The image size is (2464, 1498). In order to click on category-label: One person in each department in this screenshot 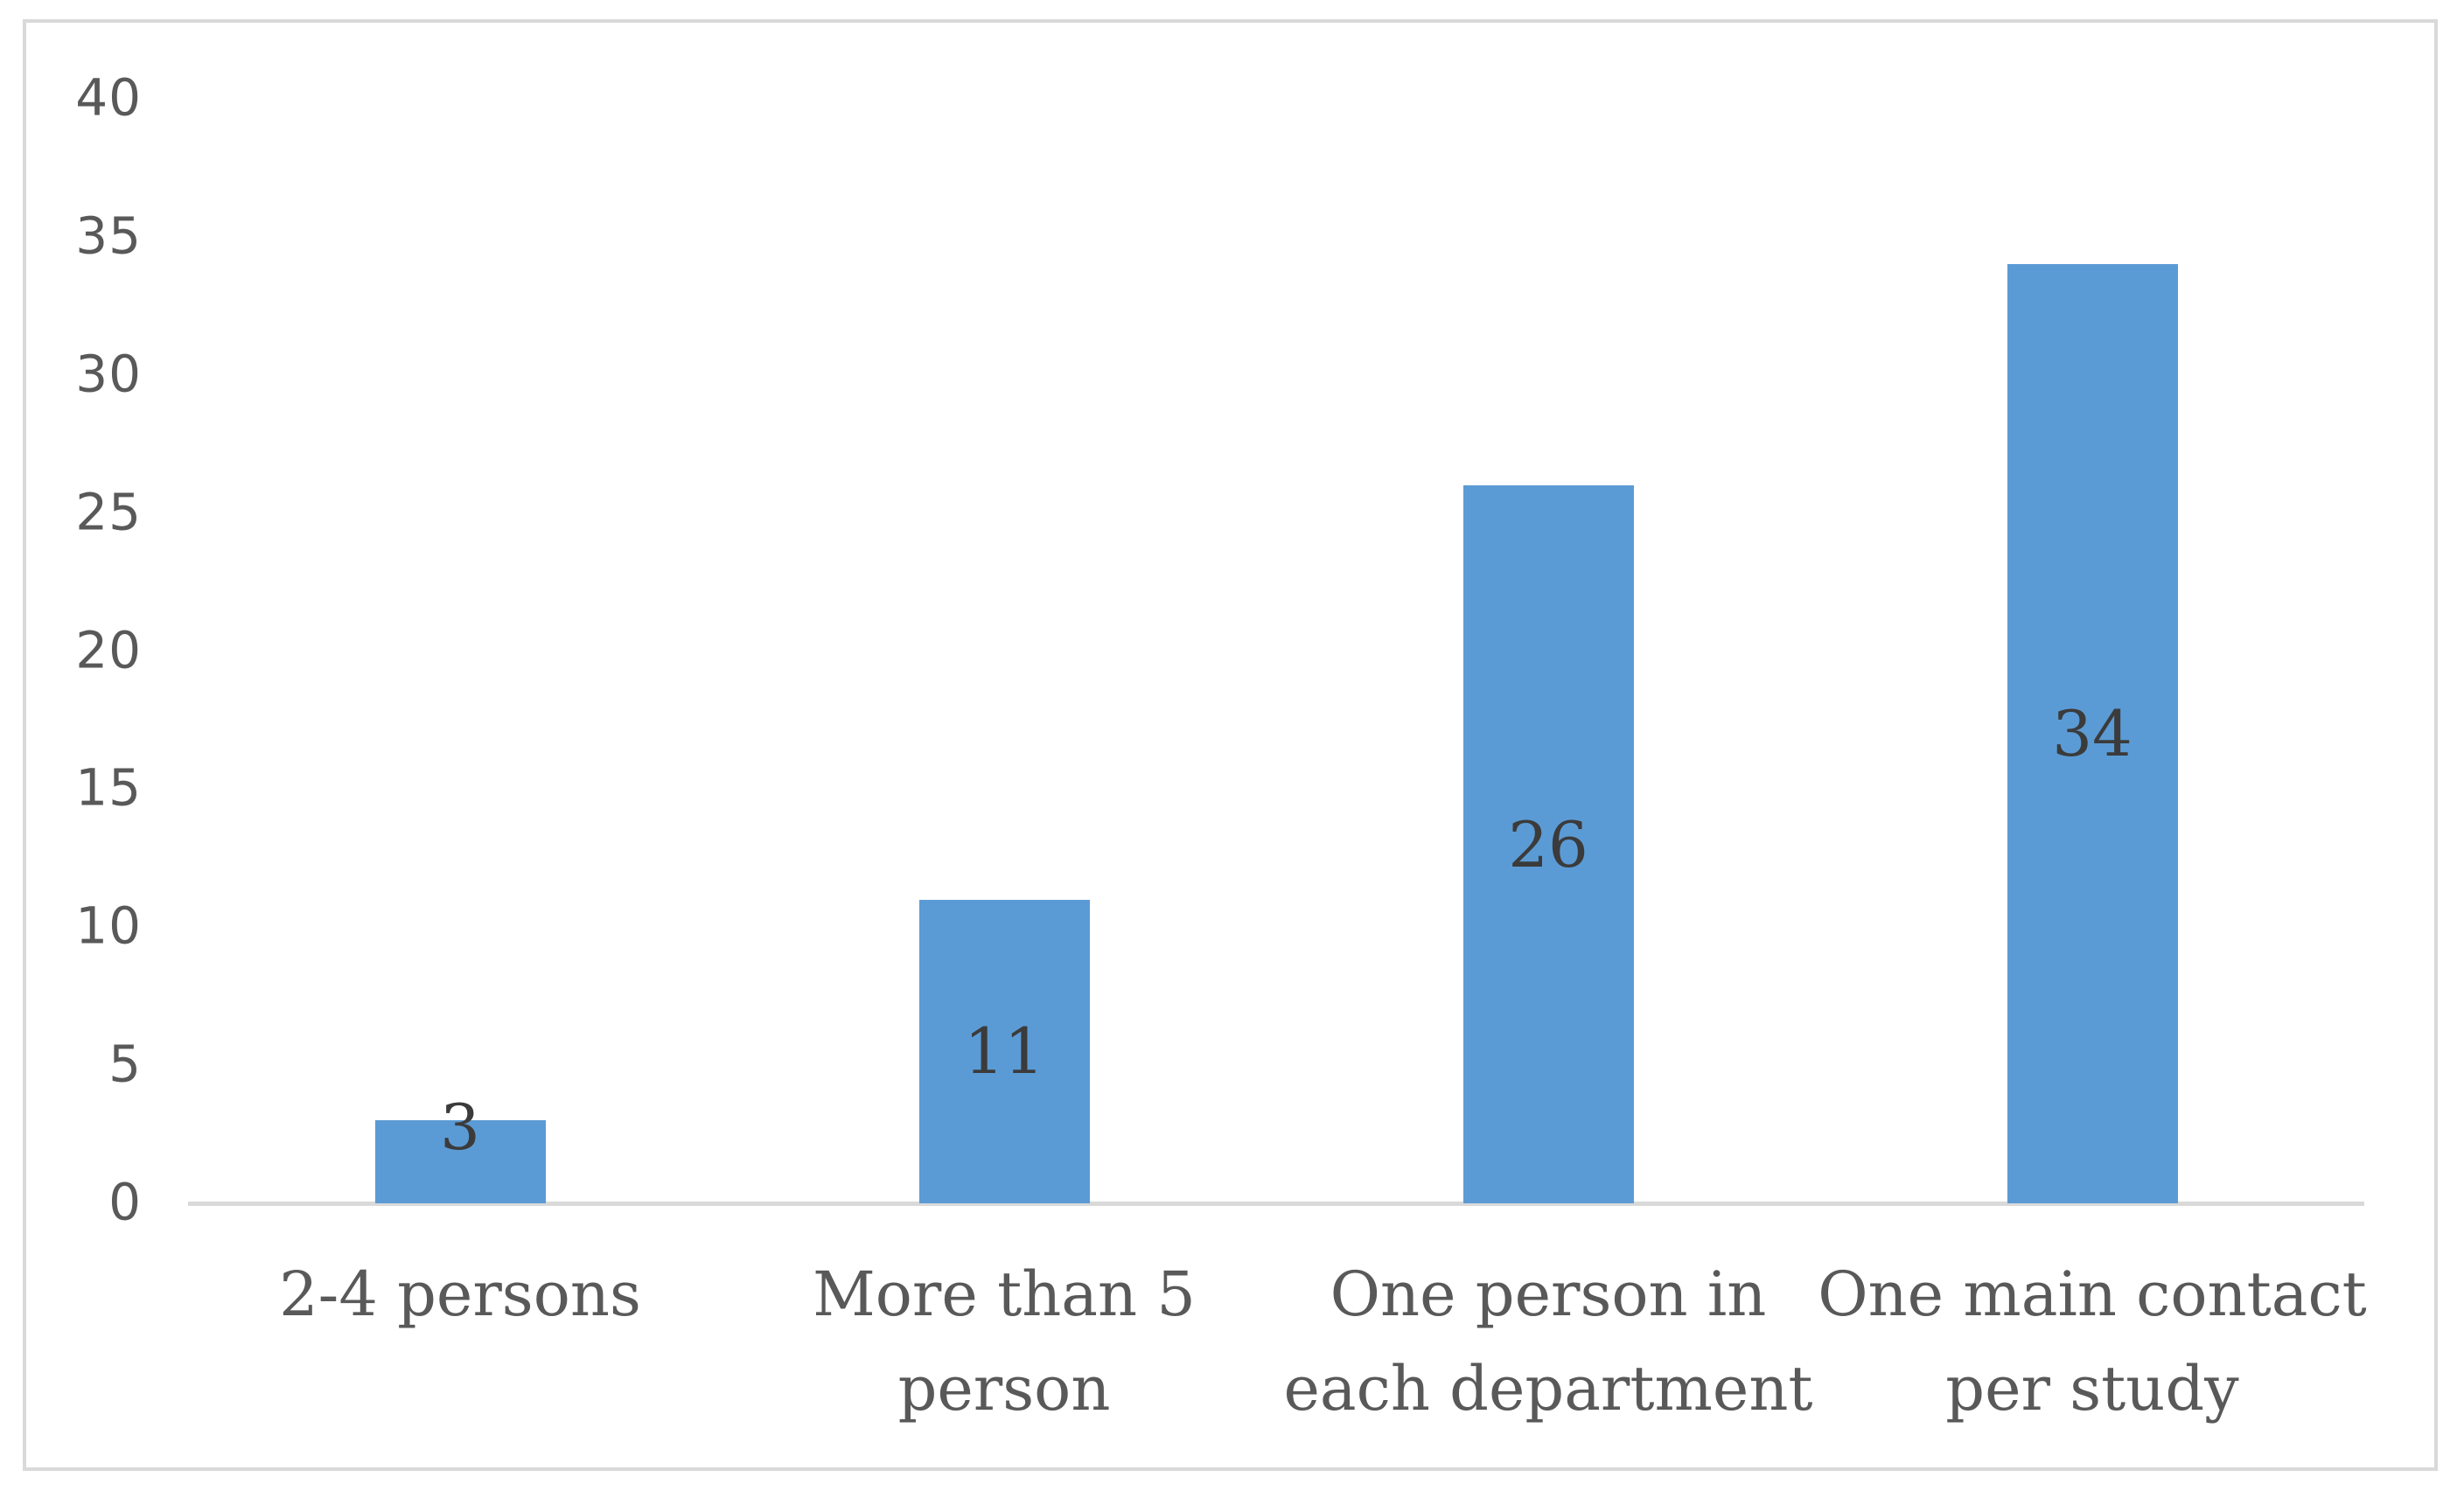, I will do `click(1549, 1341)`.